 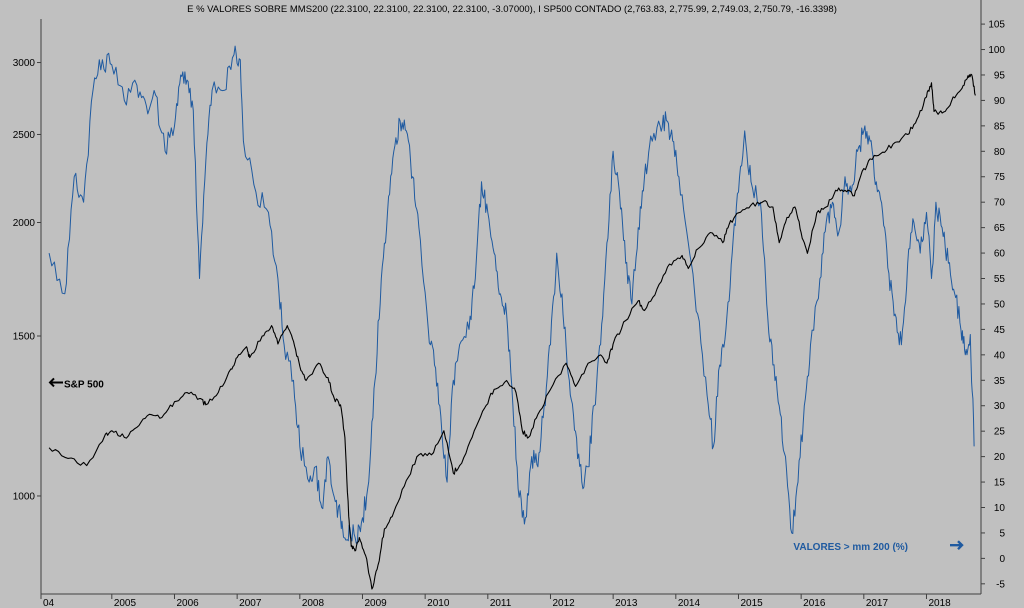 I want to click on left-tick-label: 3000, so click(x=24, y=63).